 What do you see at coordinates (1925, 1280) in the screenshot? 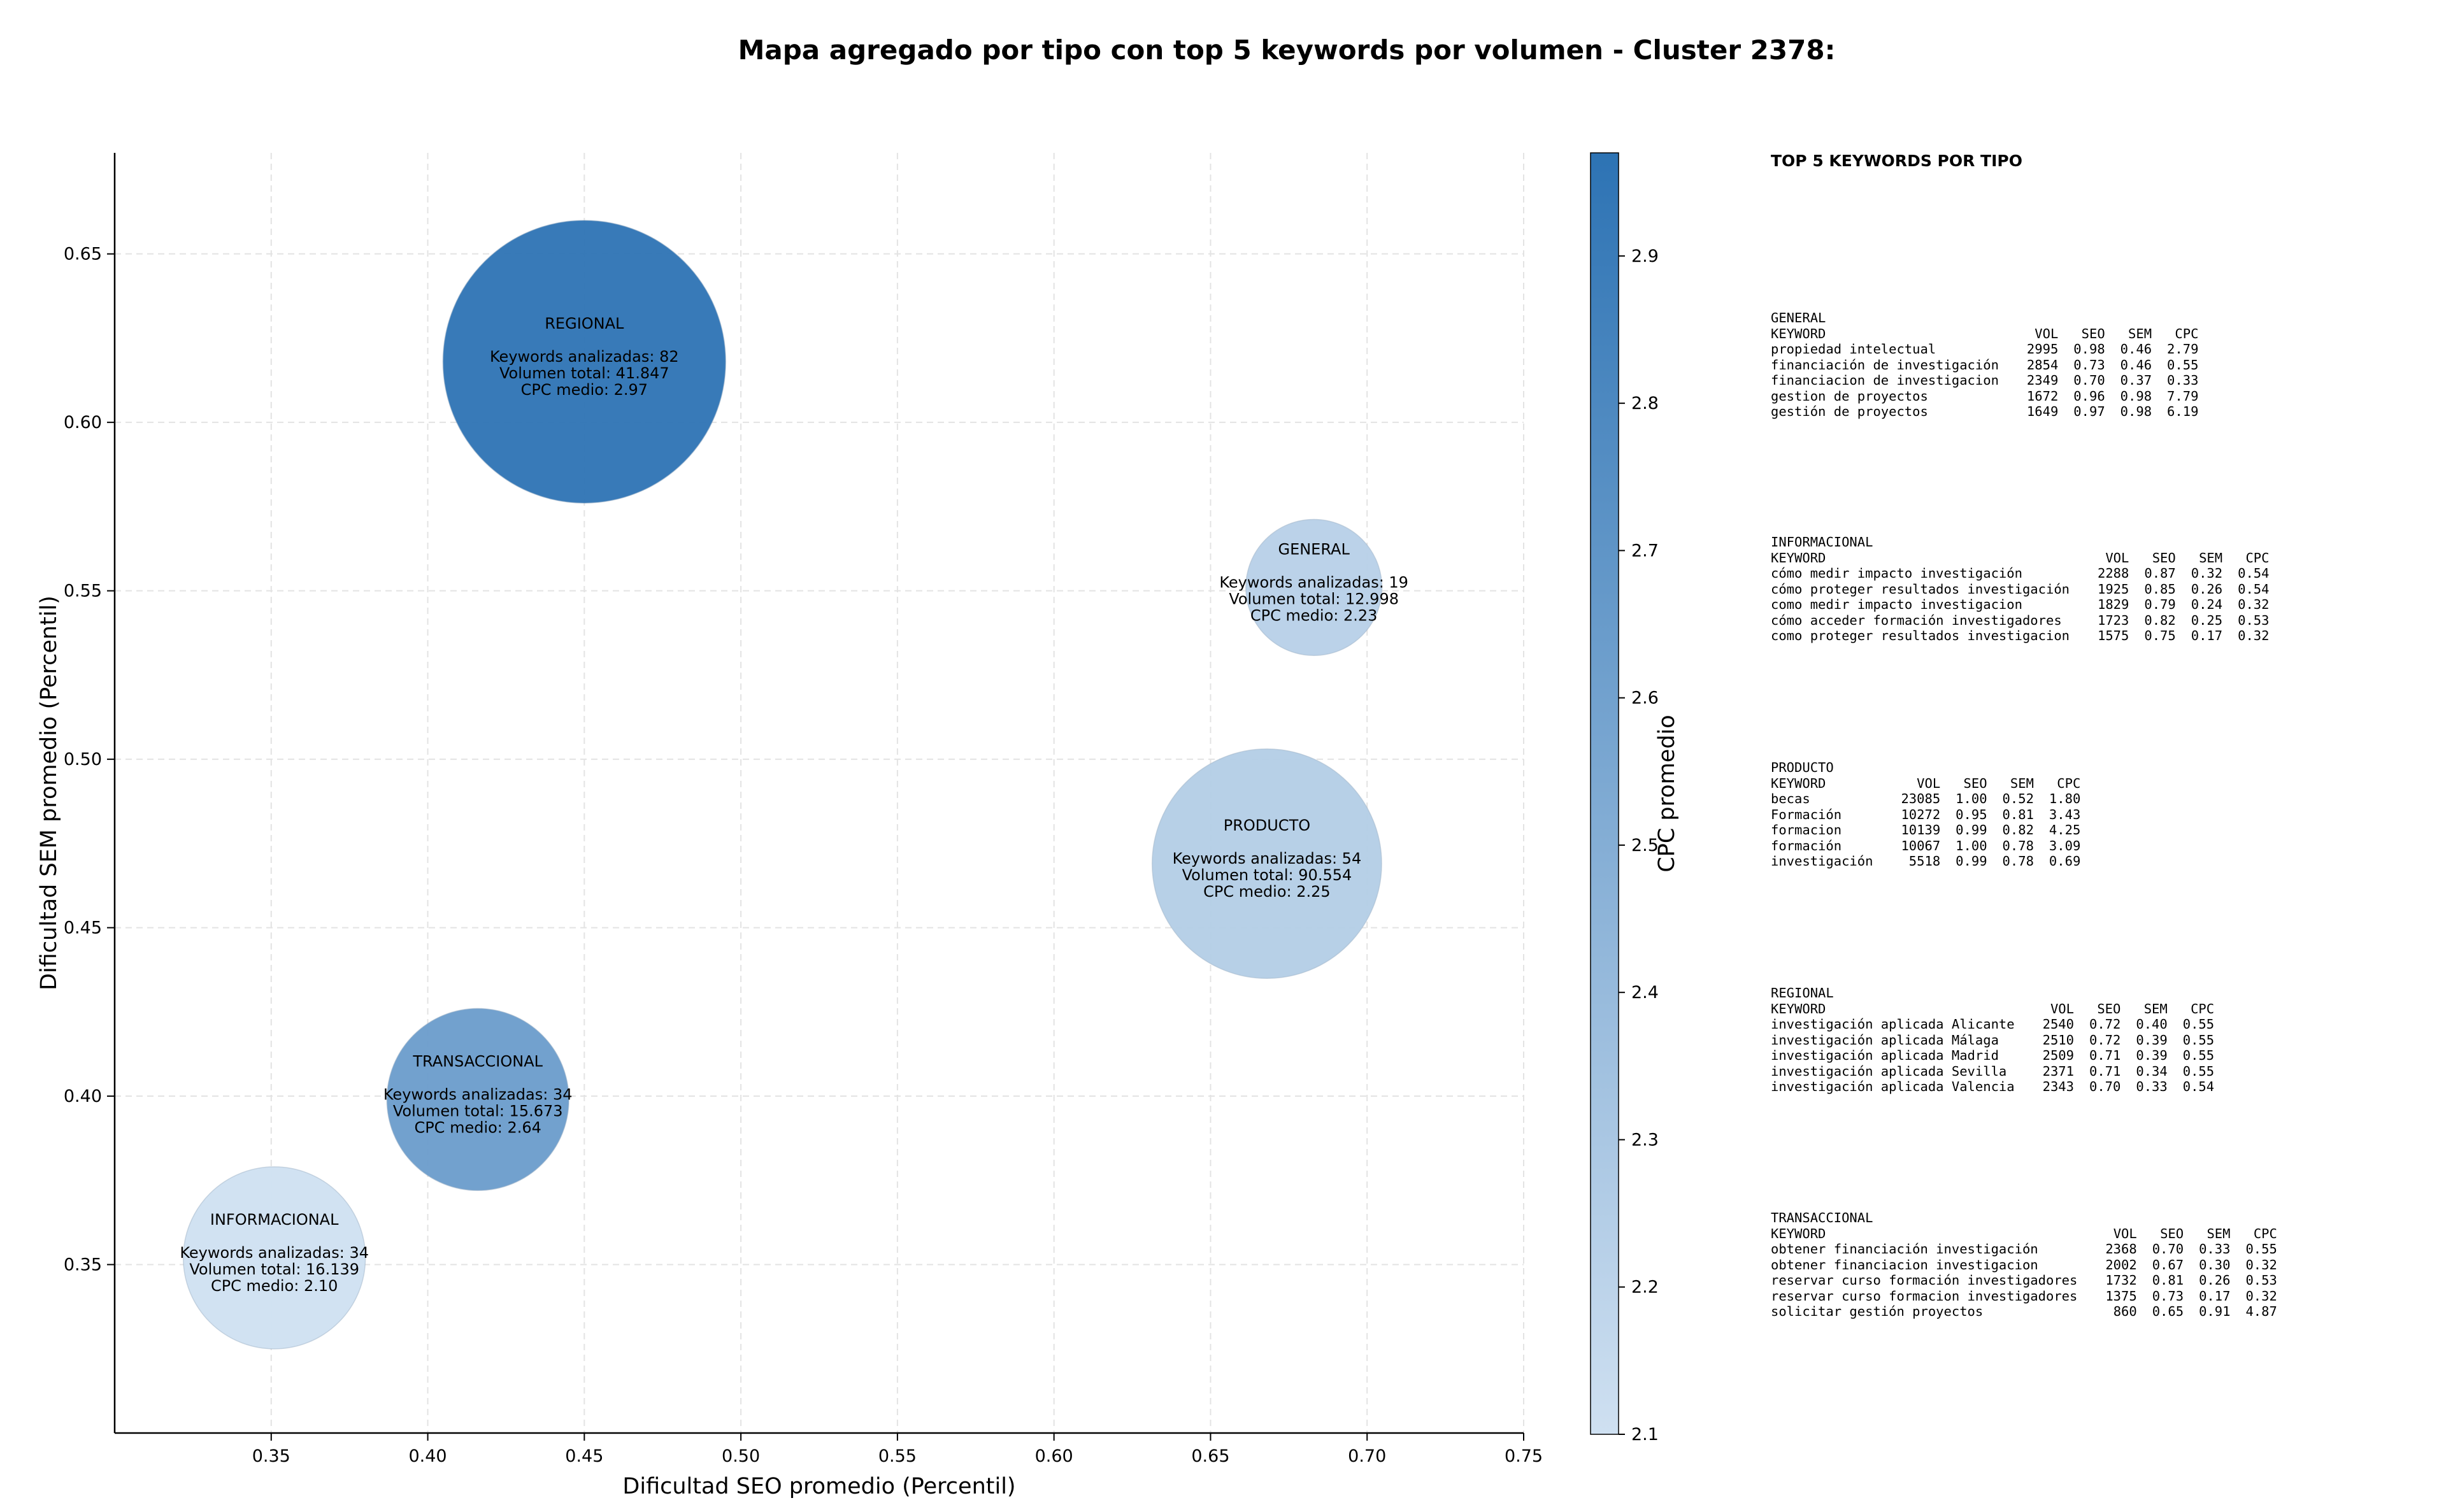
I see `cell-keyword: reservar curso formación investigadores` at bounding box center [1925, 1280].